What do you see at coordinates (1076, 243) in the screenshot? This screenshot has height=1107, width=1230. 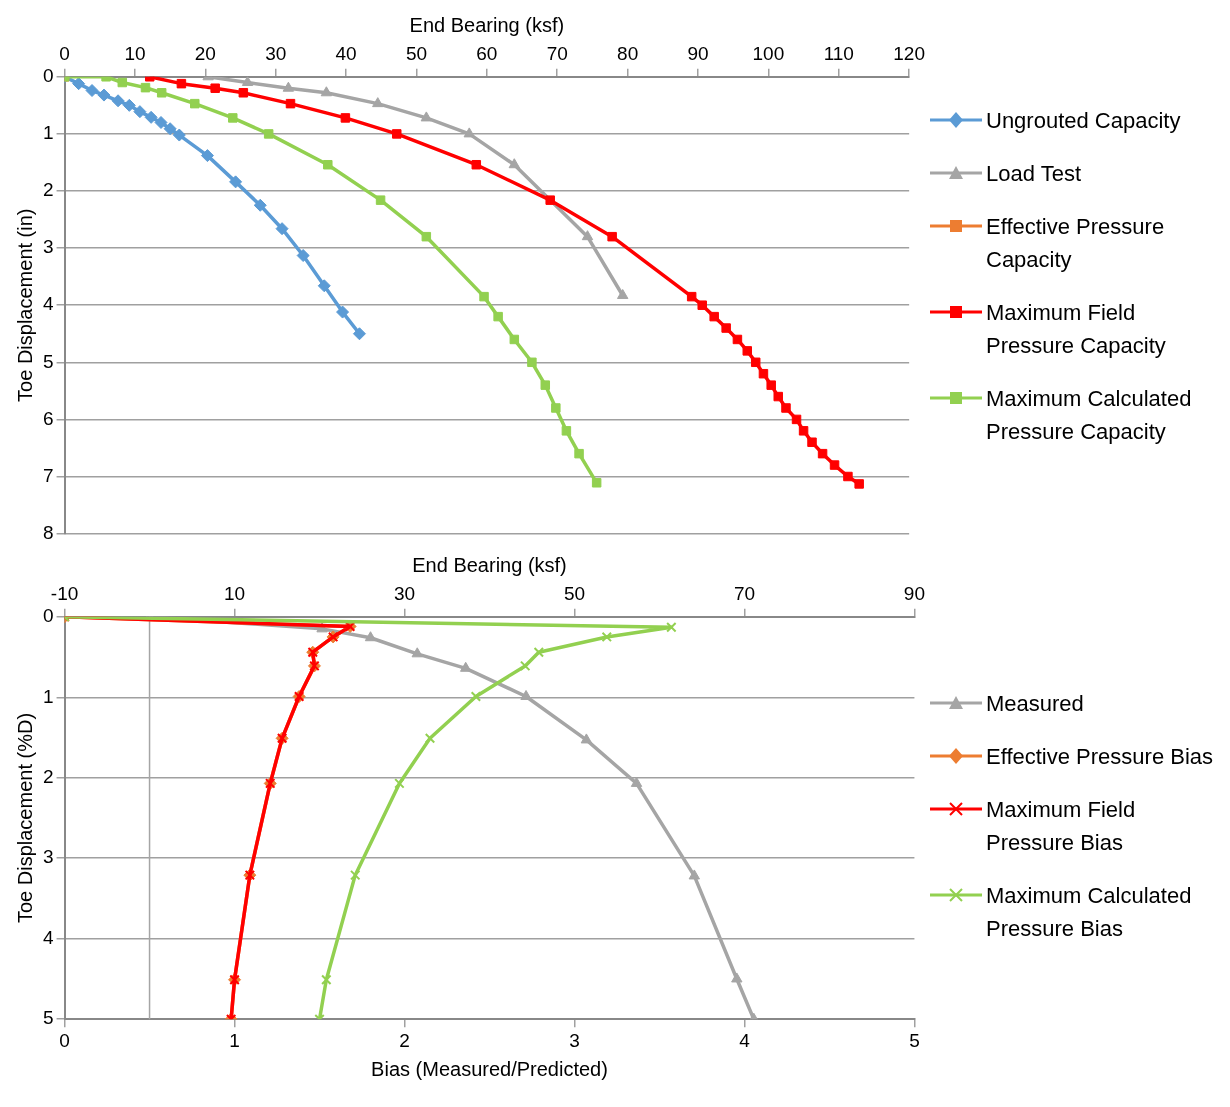 I see `legend-label: Effective Pressure Capacity` at bounding box center [1076, 243].